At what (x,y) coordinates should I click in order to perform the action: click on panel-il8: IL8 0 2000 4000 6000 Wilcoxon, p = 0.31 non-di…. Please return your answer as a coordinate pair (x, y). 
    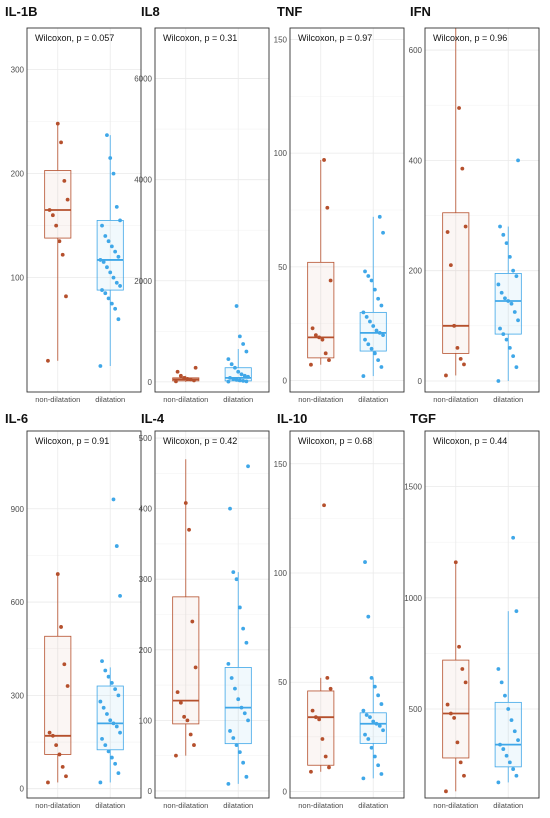
    Looking at the image, I should click on (202, 204).